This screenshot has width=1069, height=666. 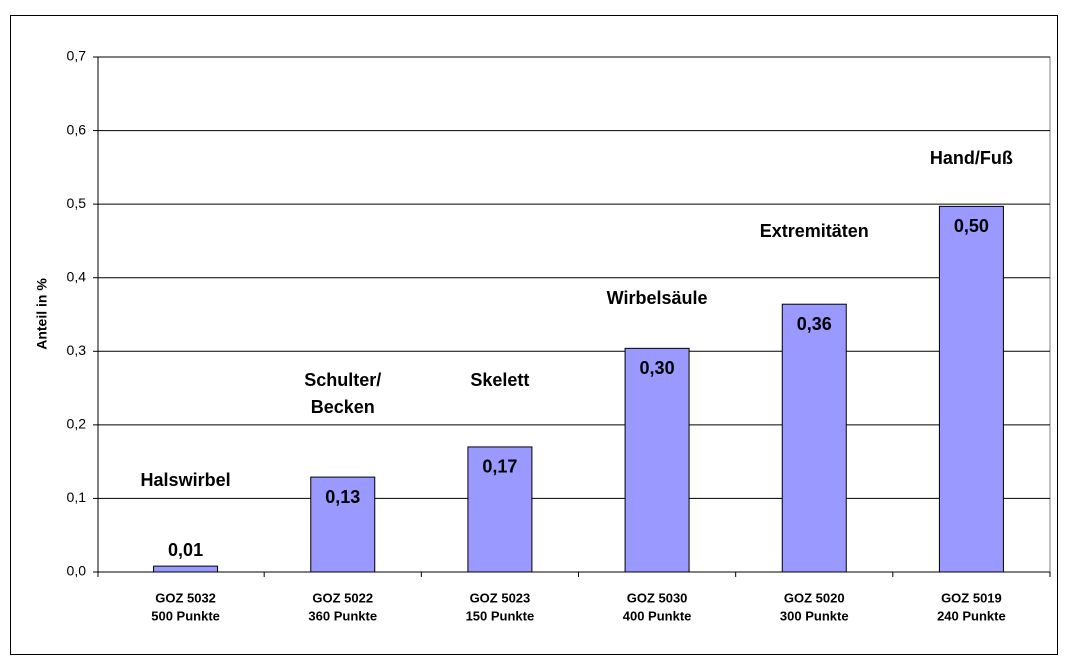 I want to click on x-tick-label: GOZ 5023, so click(x=500, y=597).